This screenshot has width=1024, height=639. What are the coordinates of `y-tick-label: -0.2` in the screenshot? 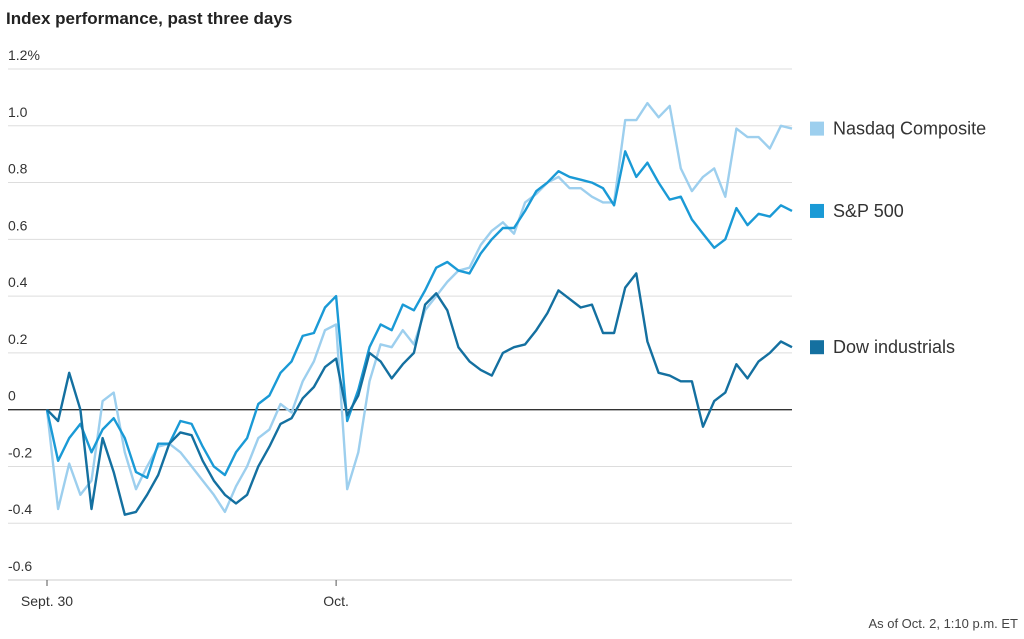 It's located at (20, 452).